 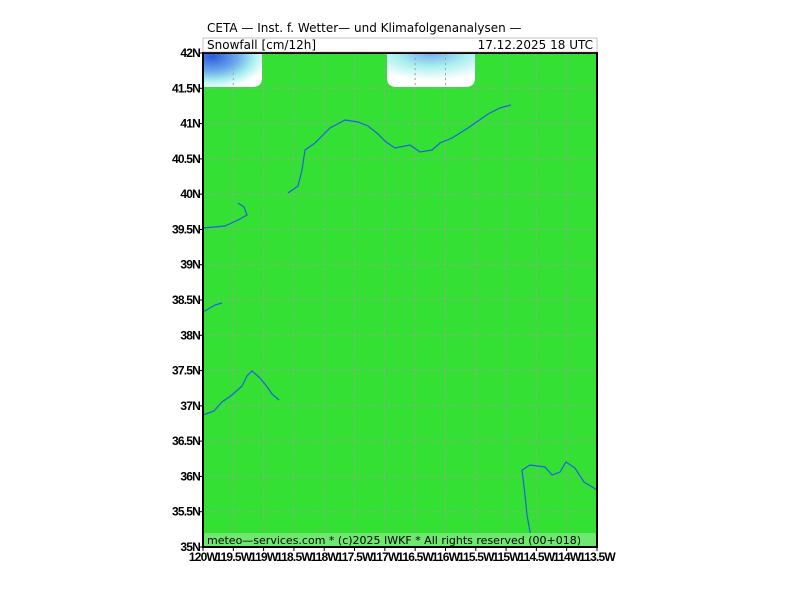 What do you see at coordinates (204, 557) in the screenshot?
I see `lon-label: 120W` at bounding box center [204, 557].